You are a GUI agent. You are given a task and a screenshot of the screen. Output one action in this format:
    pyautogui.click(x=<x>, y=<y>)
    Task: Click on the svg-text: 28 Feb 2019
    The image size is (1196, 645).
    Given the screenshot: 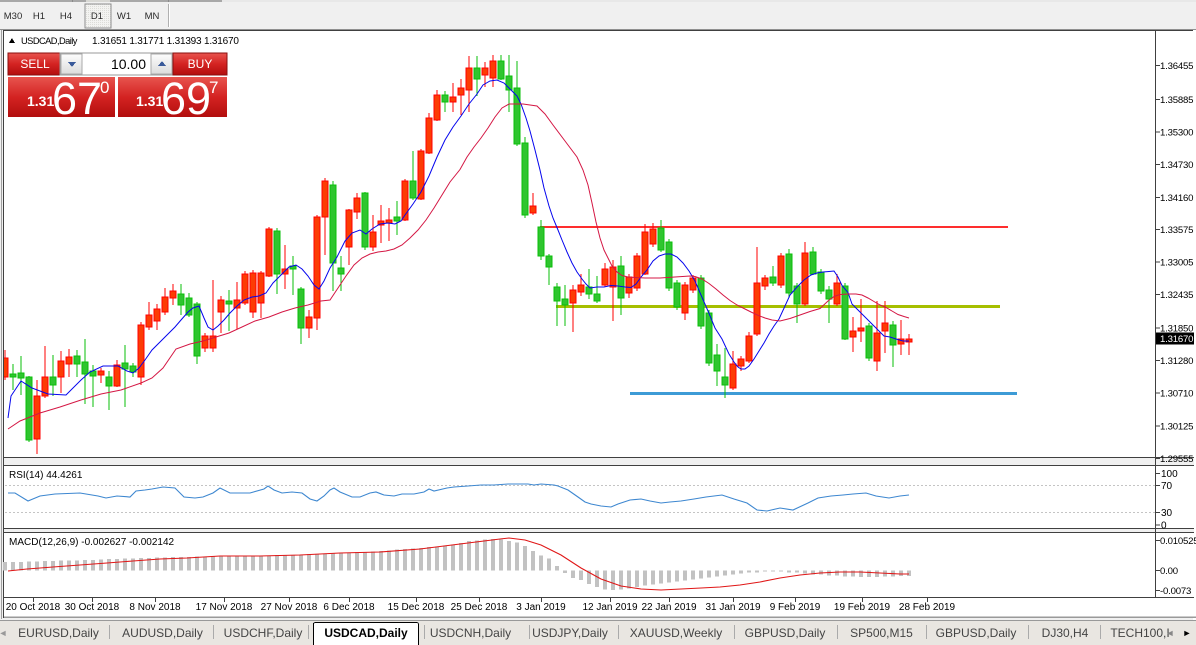 What is the action you would take?
    pyautogui.click(x=927, y=607)
    